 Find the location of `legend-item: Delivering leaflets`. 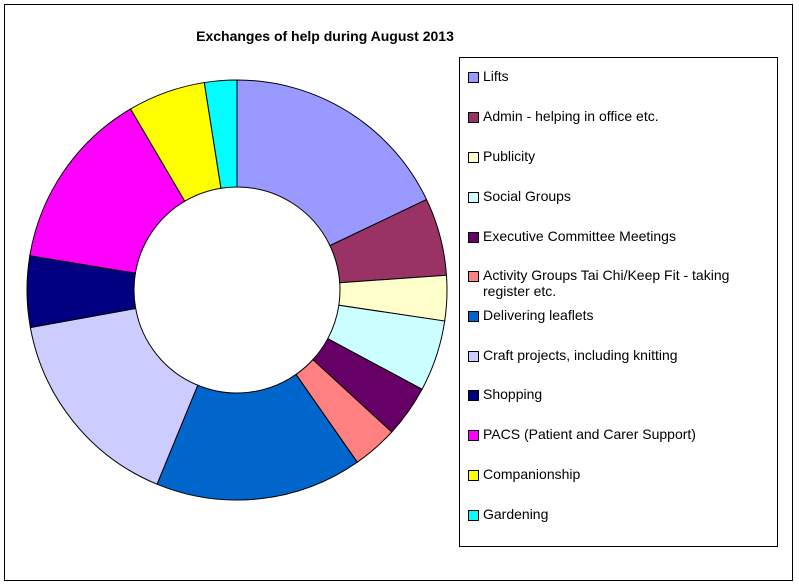

legend-item: Delivering leaflets is located at coordinates (618, 315).